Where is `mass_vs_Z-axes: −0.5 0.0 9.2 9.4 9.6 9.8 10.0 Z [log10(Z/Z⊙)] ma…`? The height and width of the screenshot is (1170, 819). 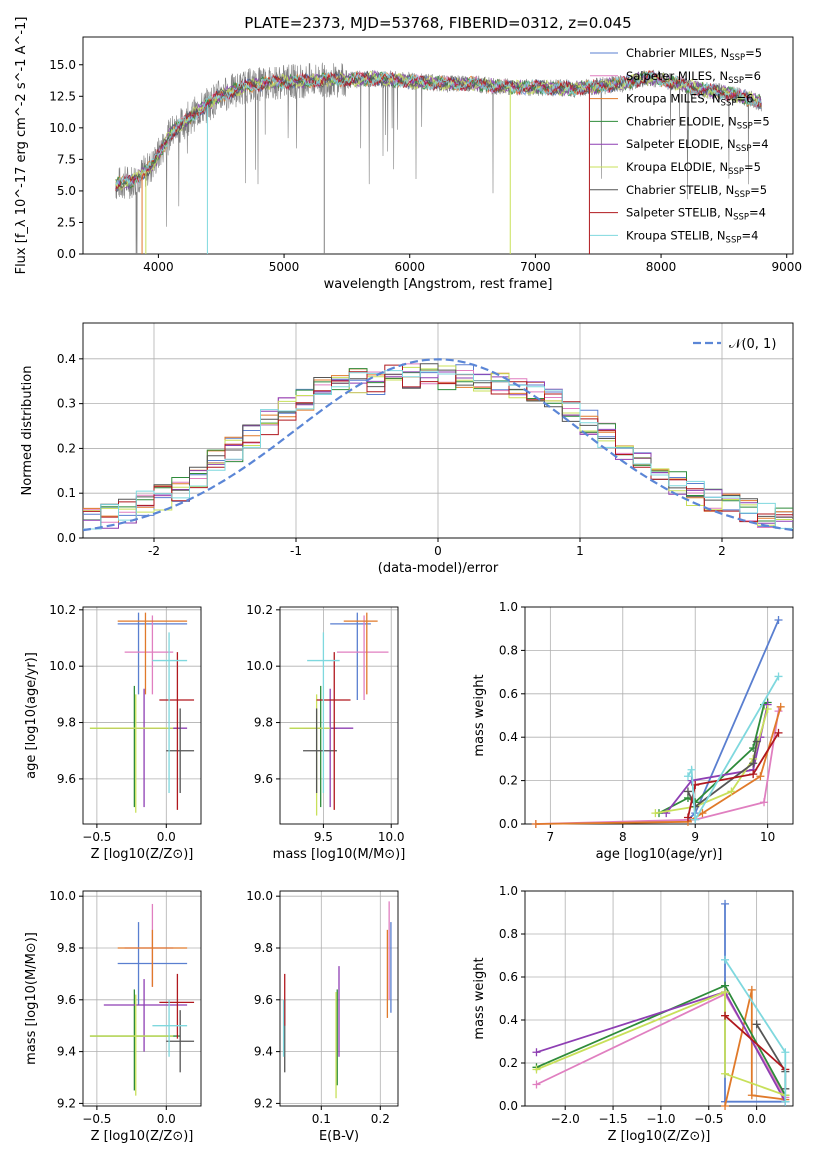
mass_vs_Z-axes: −0.5 0.0 9.2 9.4 9.6 9.8 10.0 Z [log10(Z/Z⊙)] ma… is located at coordinates (113, 1016).